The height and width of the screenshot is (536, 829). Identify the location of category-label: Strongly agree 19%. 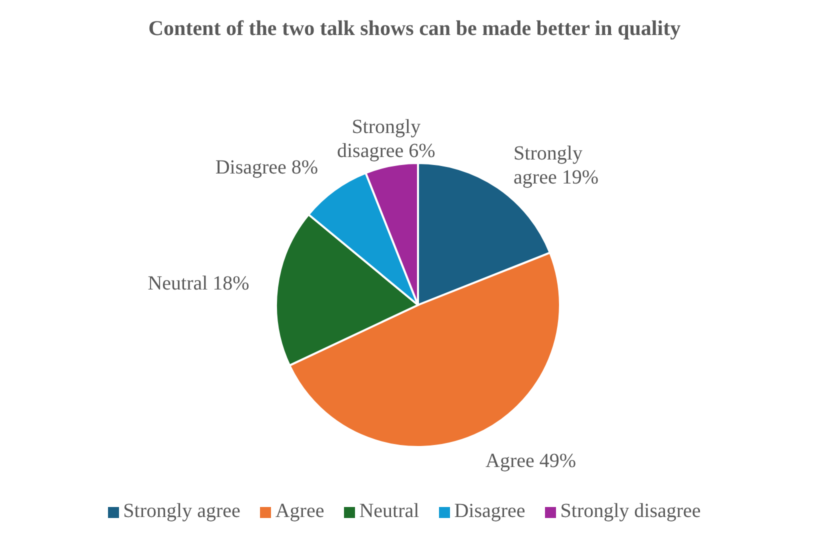
(556, 165).